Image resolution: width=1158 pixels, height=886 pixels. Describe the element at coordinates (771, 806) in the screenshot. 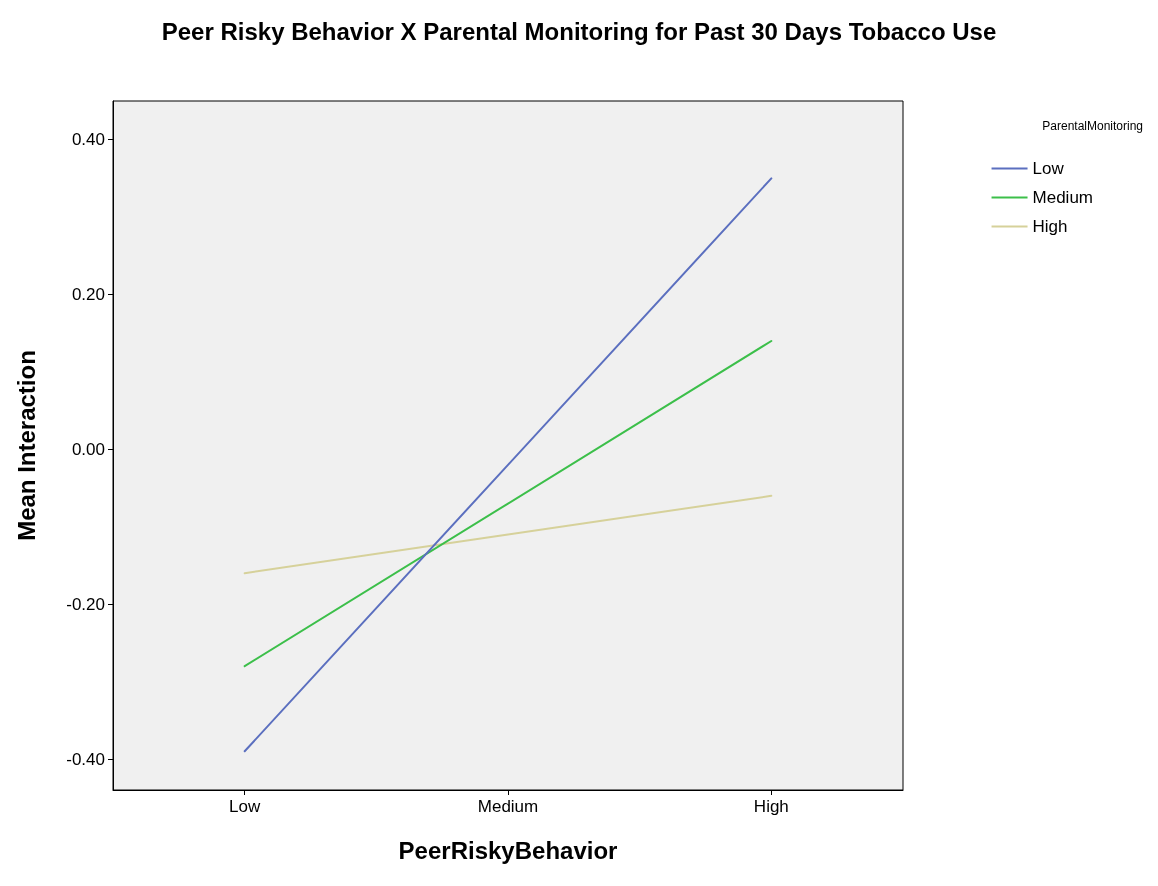

I see `x-tick-label: High` at that location.